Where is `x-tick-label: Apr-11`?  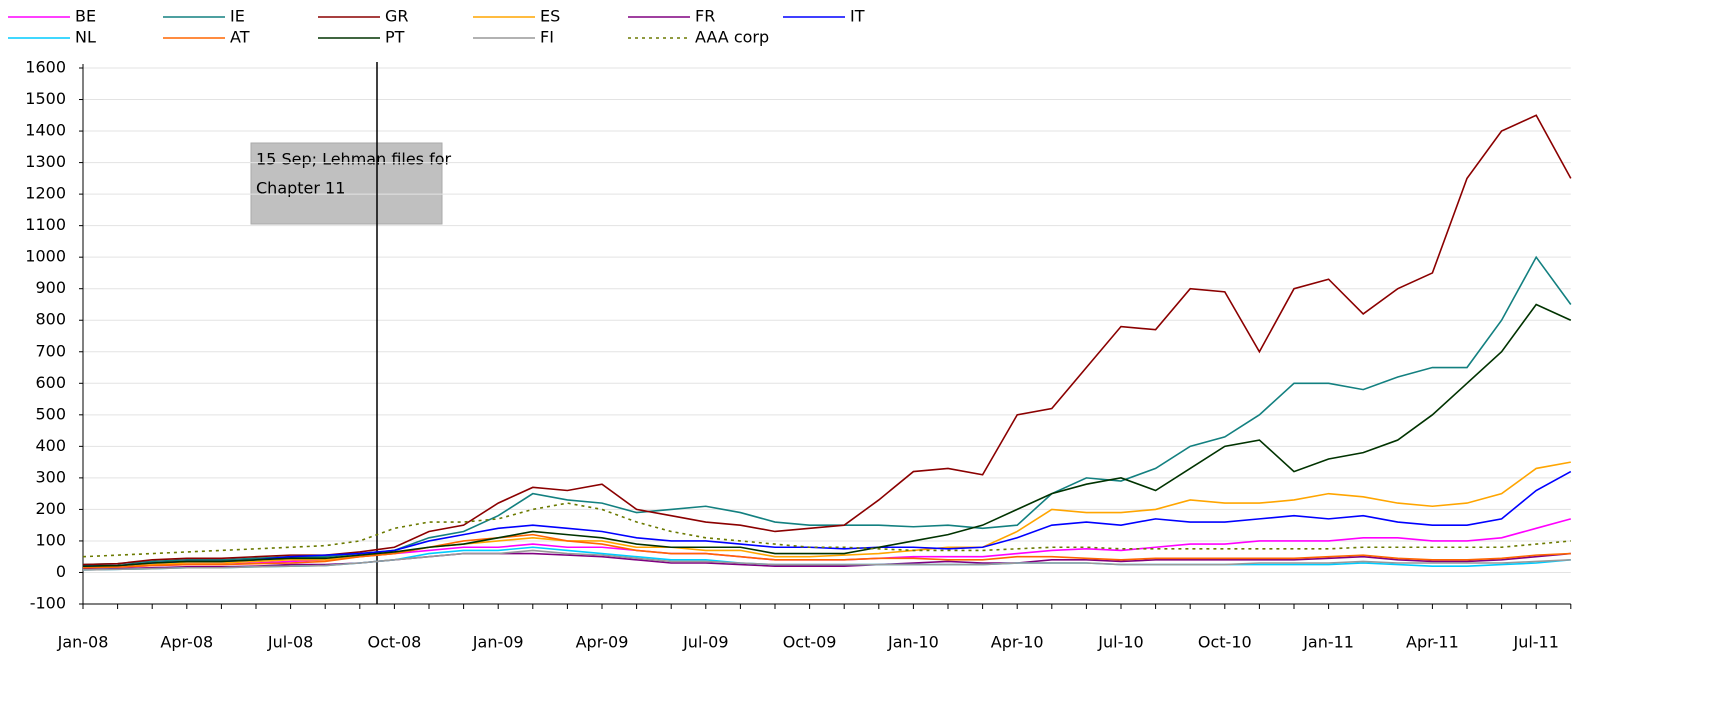 x-tick-label: Apr-11 is located at coordinates (1432, 642).